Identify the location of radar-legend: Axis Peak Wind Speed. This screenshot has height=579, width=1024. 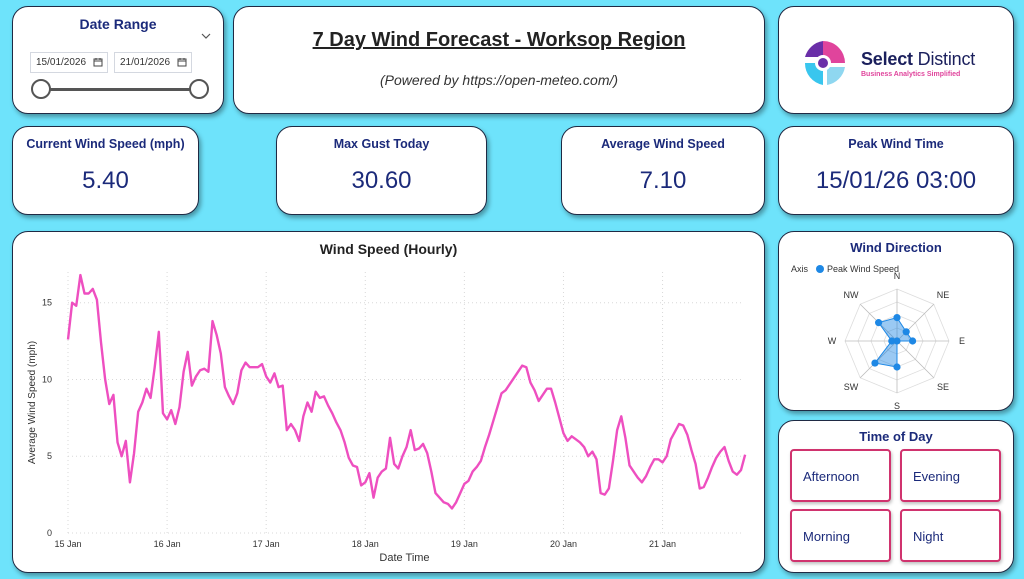
(845, 269).